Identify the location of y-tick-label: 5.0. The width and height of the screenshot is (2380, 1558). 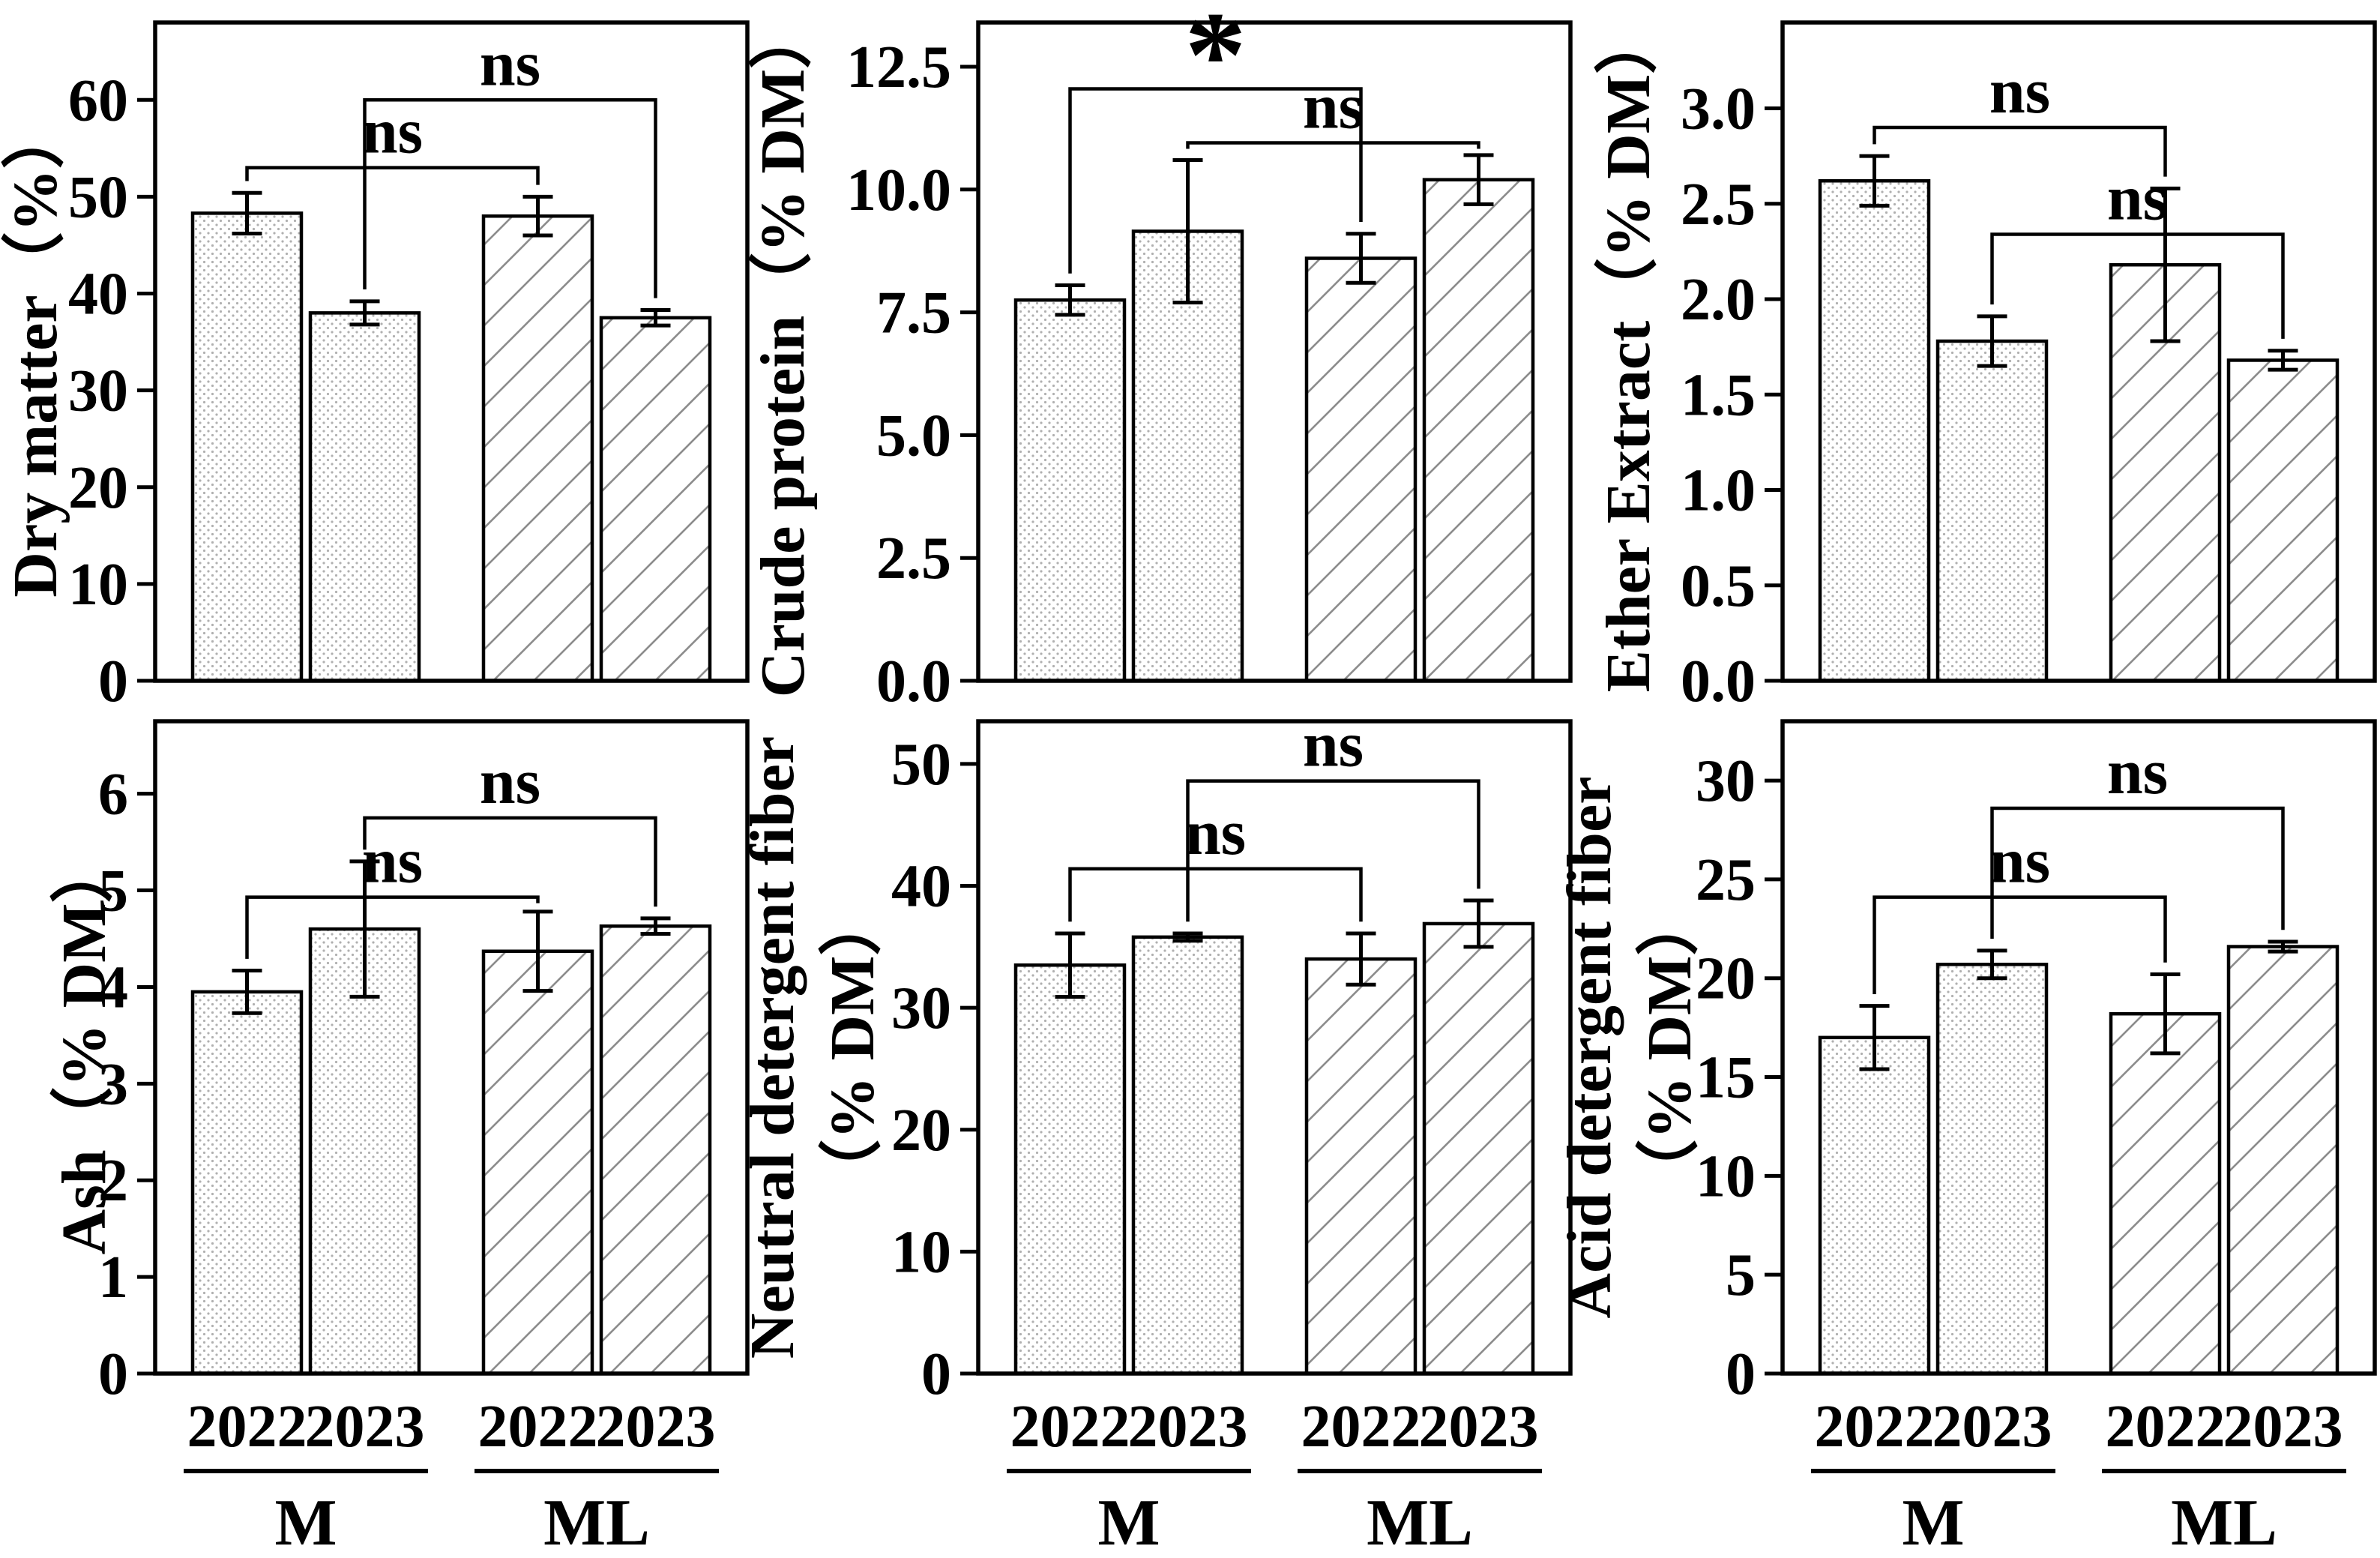
(913, 436).